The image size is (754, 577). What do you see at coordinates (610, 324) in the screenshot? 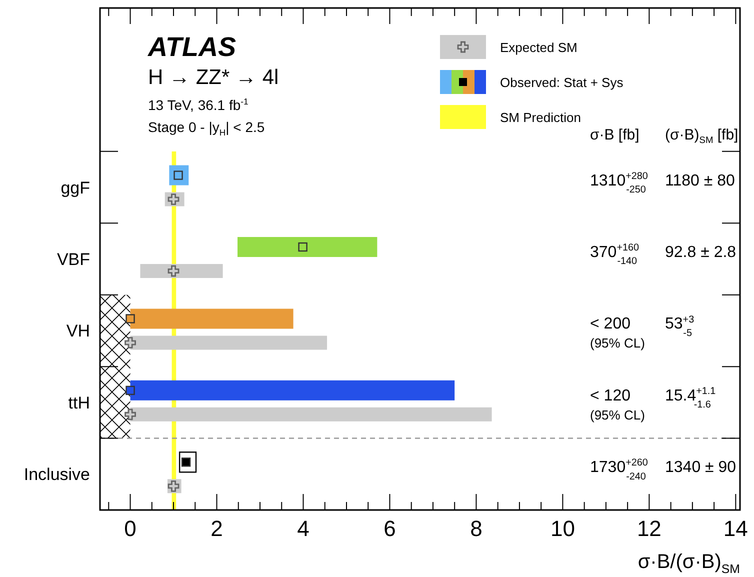
I see `annotation: < 200` at bounding box center [610, 324].